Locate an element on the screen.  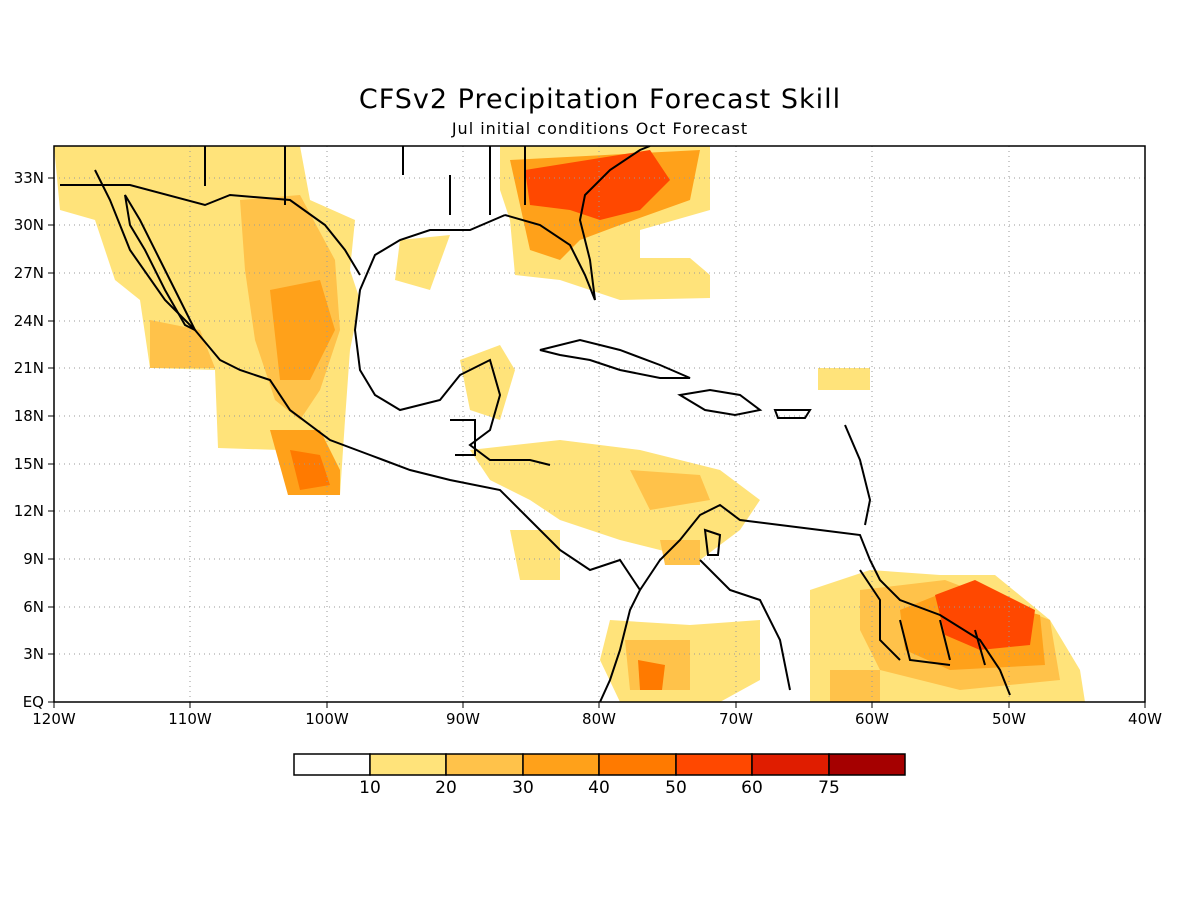
lat-label: 30N is located at coordinates (29, 225).